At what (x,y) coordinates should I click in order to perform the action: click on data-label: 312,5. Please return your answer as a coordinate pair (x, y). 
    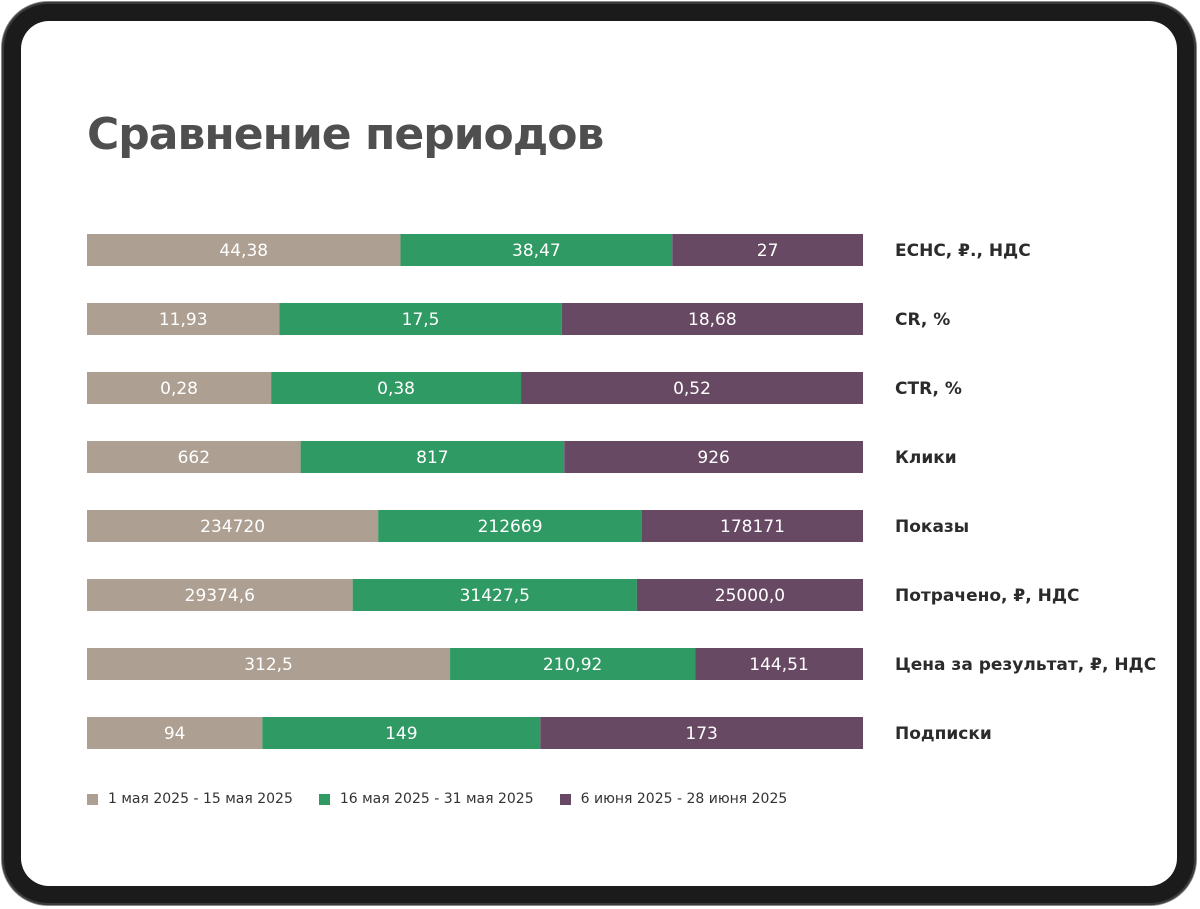
    Looking at the image, I should click on (268, 665).